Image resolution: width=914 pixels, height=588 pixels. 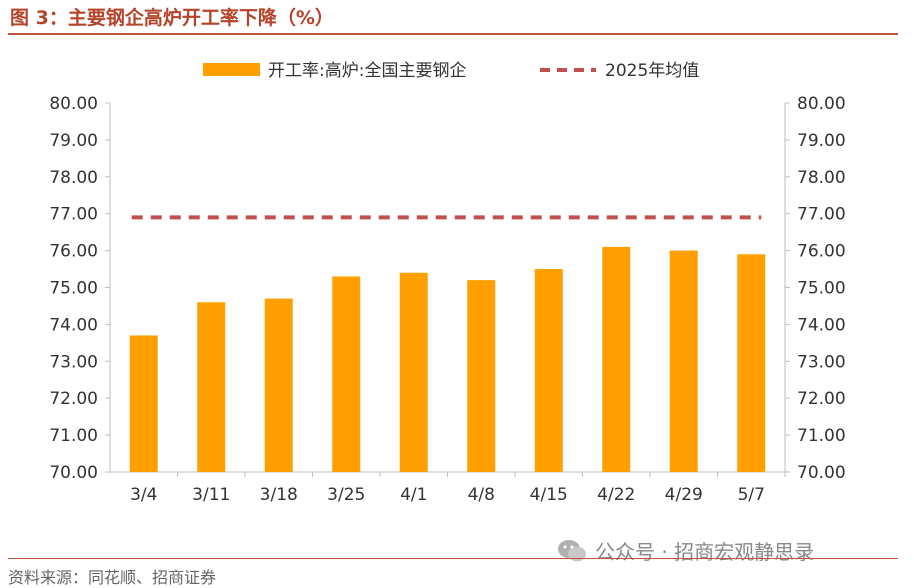 What do you see at coordinates (73, 473) in the screenshot?
I see `y-tick-label: 70.00` at bounding box center [73, 473].